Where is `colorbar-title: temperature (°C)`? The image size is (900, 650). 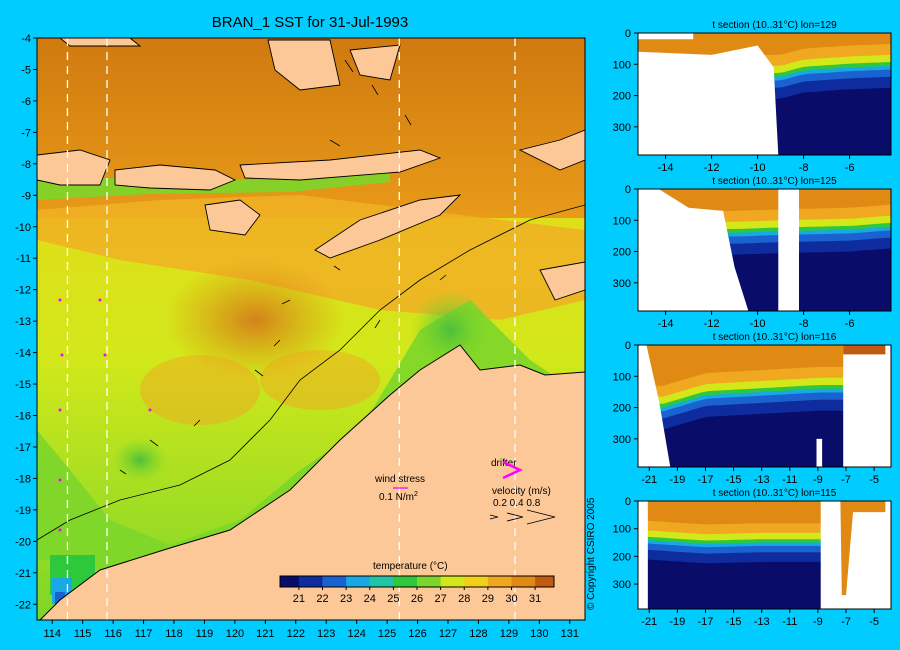
colorbar-title: temperature (°C) is located at coordinates (410, 566).